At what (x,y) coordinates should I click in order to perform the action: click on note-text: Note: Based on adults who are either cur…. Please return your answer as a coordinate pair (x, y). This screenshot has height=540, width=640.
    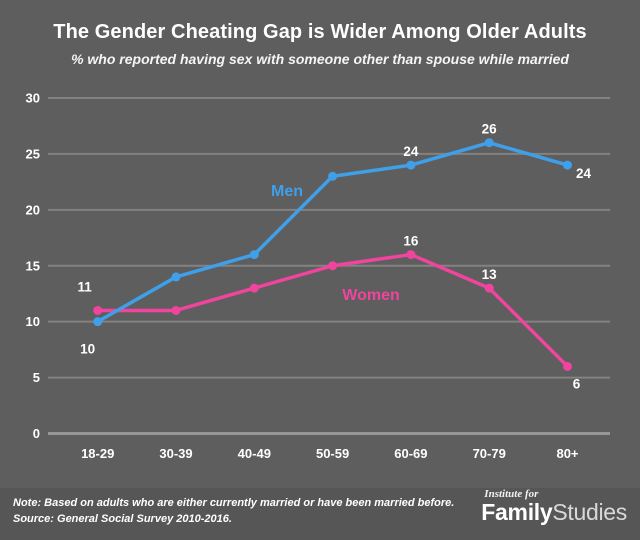
    Looking at the image, I should click on (234, 503).